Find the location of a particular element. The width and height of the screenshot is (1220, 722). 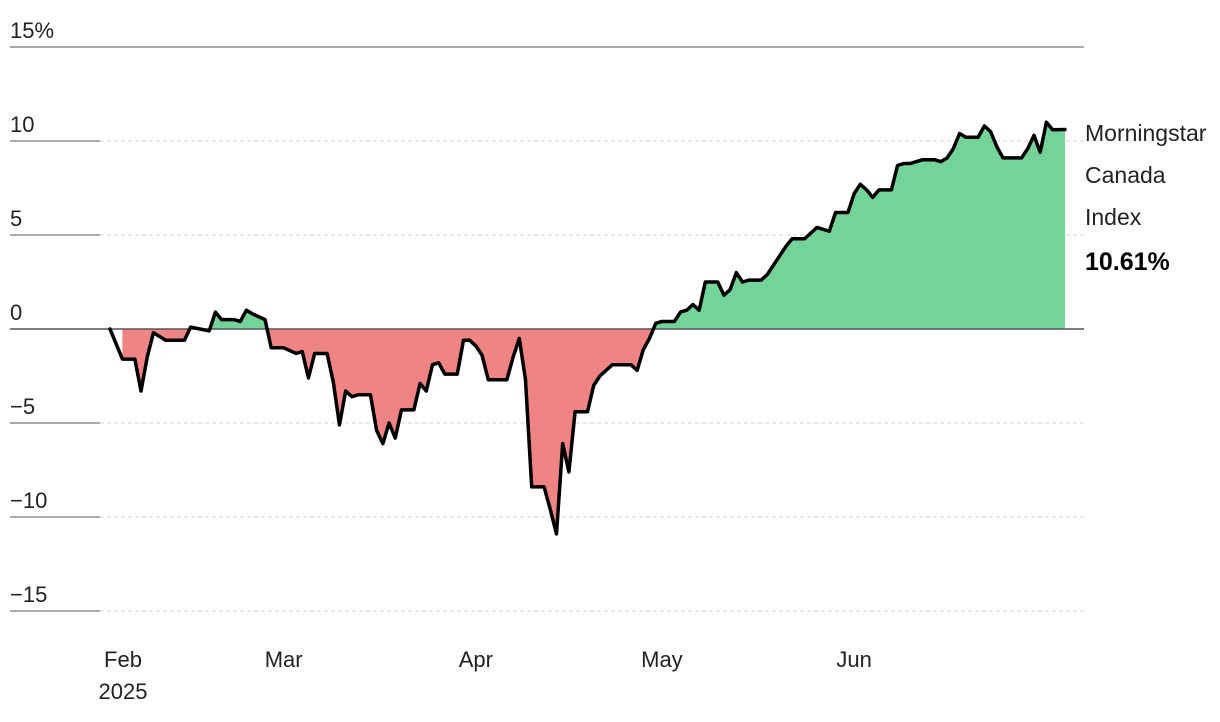

positive-area is located at coordinates (859, 225).